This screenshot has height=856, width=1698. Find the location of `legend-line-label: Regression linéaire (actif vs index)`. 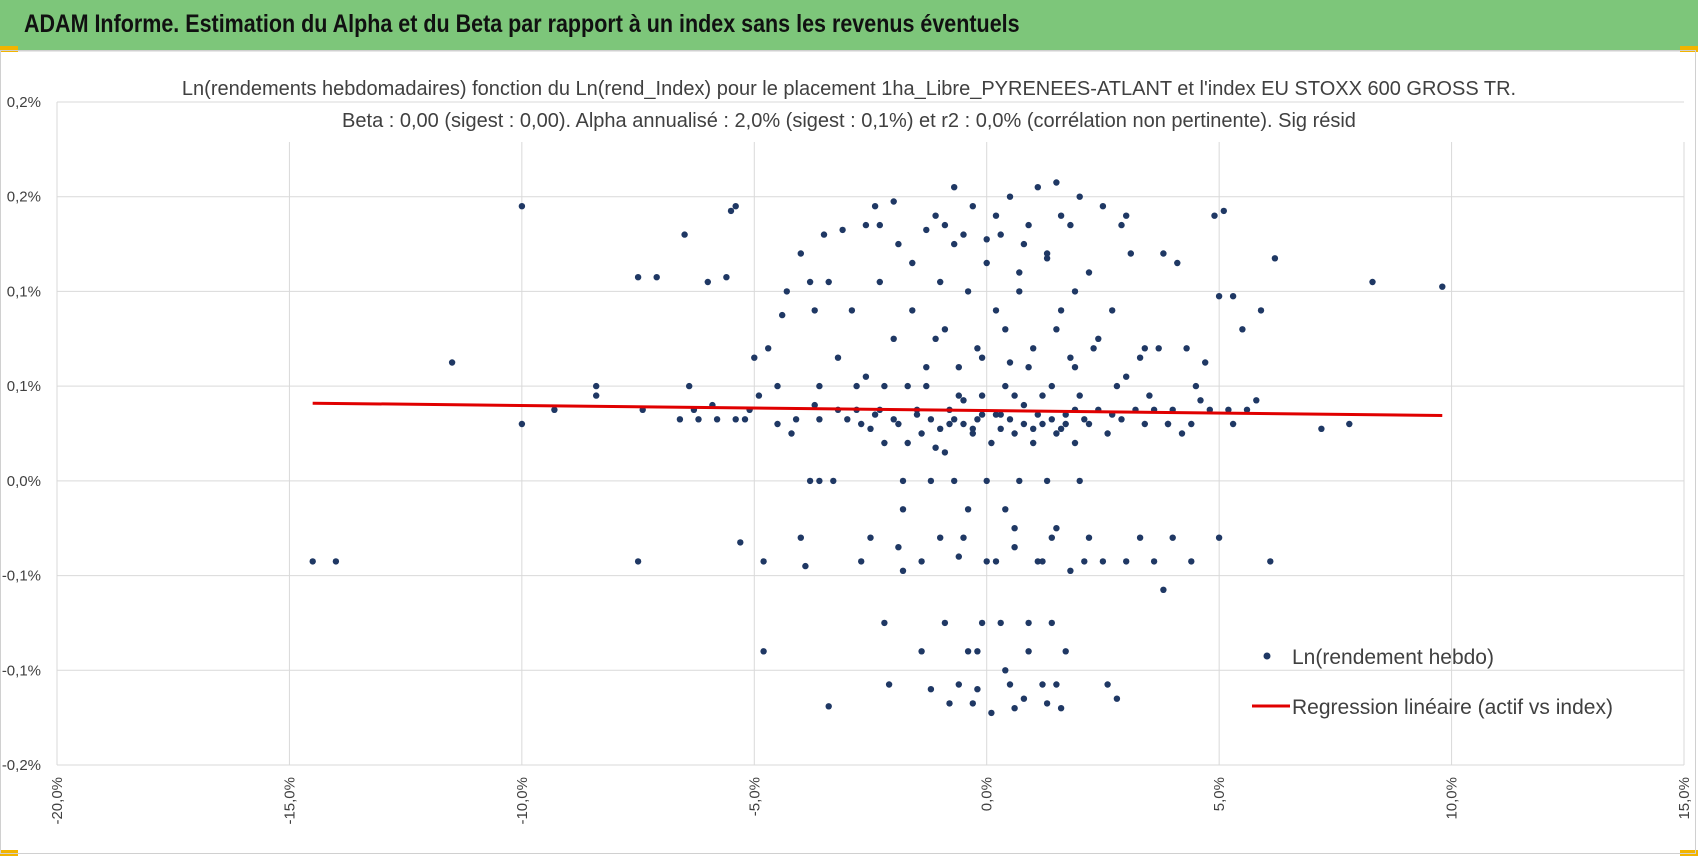

legend-line-label: Regression linéaire (actif vs index) is located at coordinates (1452, 707).